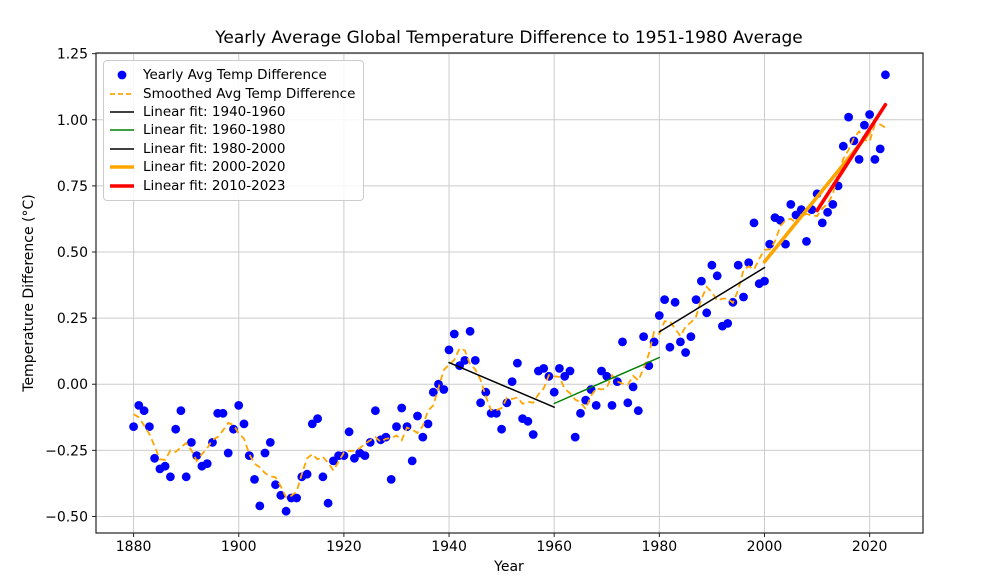 Image resolution: width=995 pixels, height=577 pixels. Describe the element at coordinates (122, 112) in the screenshot. I see `fit-1940-1960-legend-marker-icon` at that location.